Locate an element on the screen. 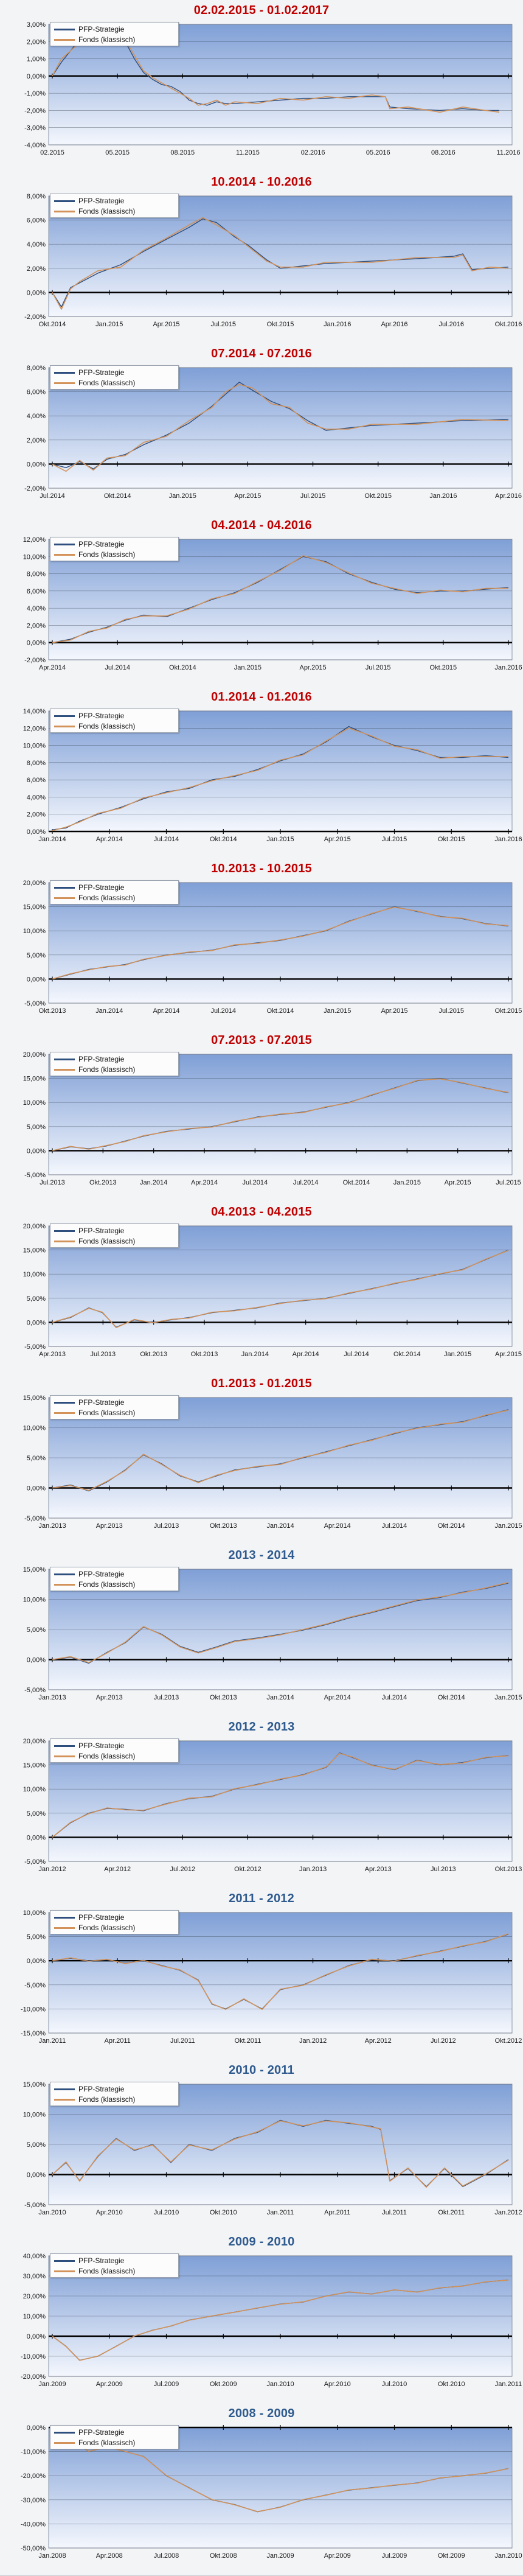 Image resolution: width=523 pixels, height=2576 pixels. x-tick-label: 05.2015 is located at coordinates (117, 152).